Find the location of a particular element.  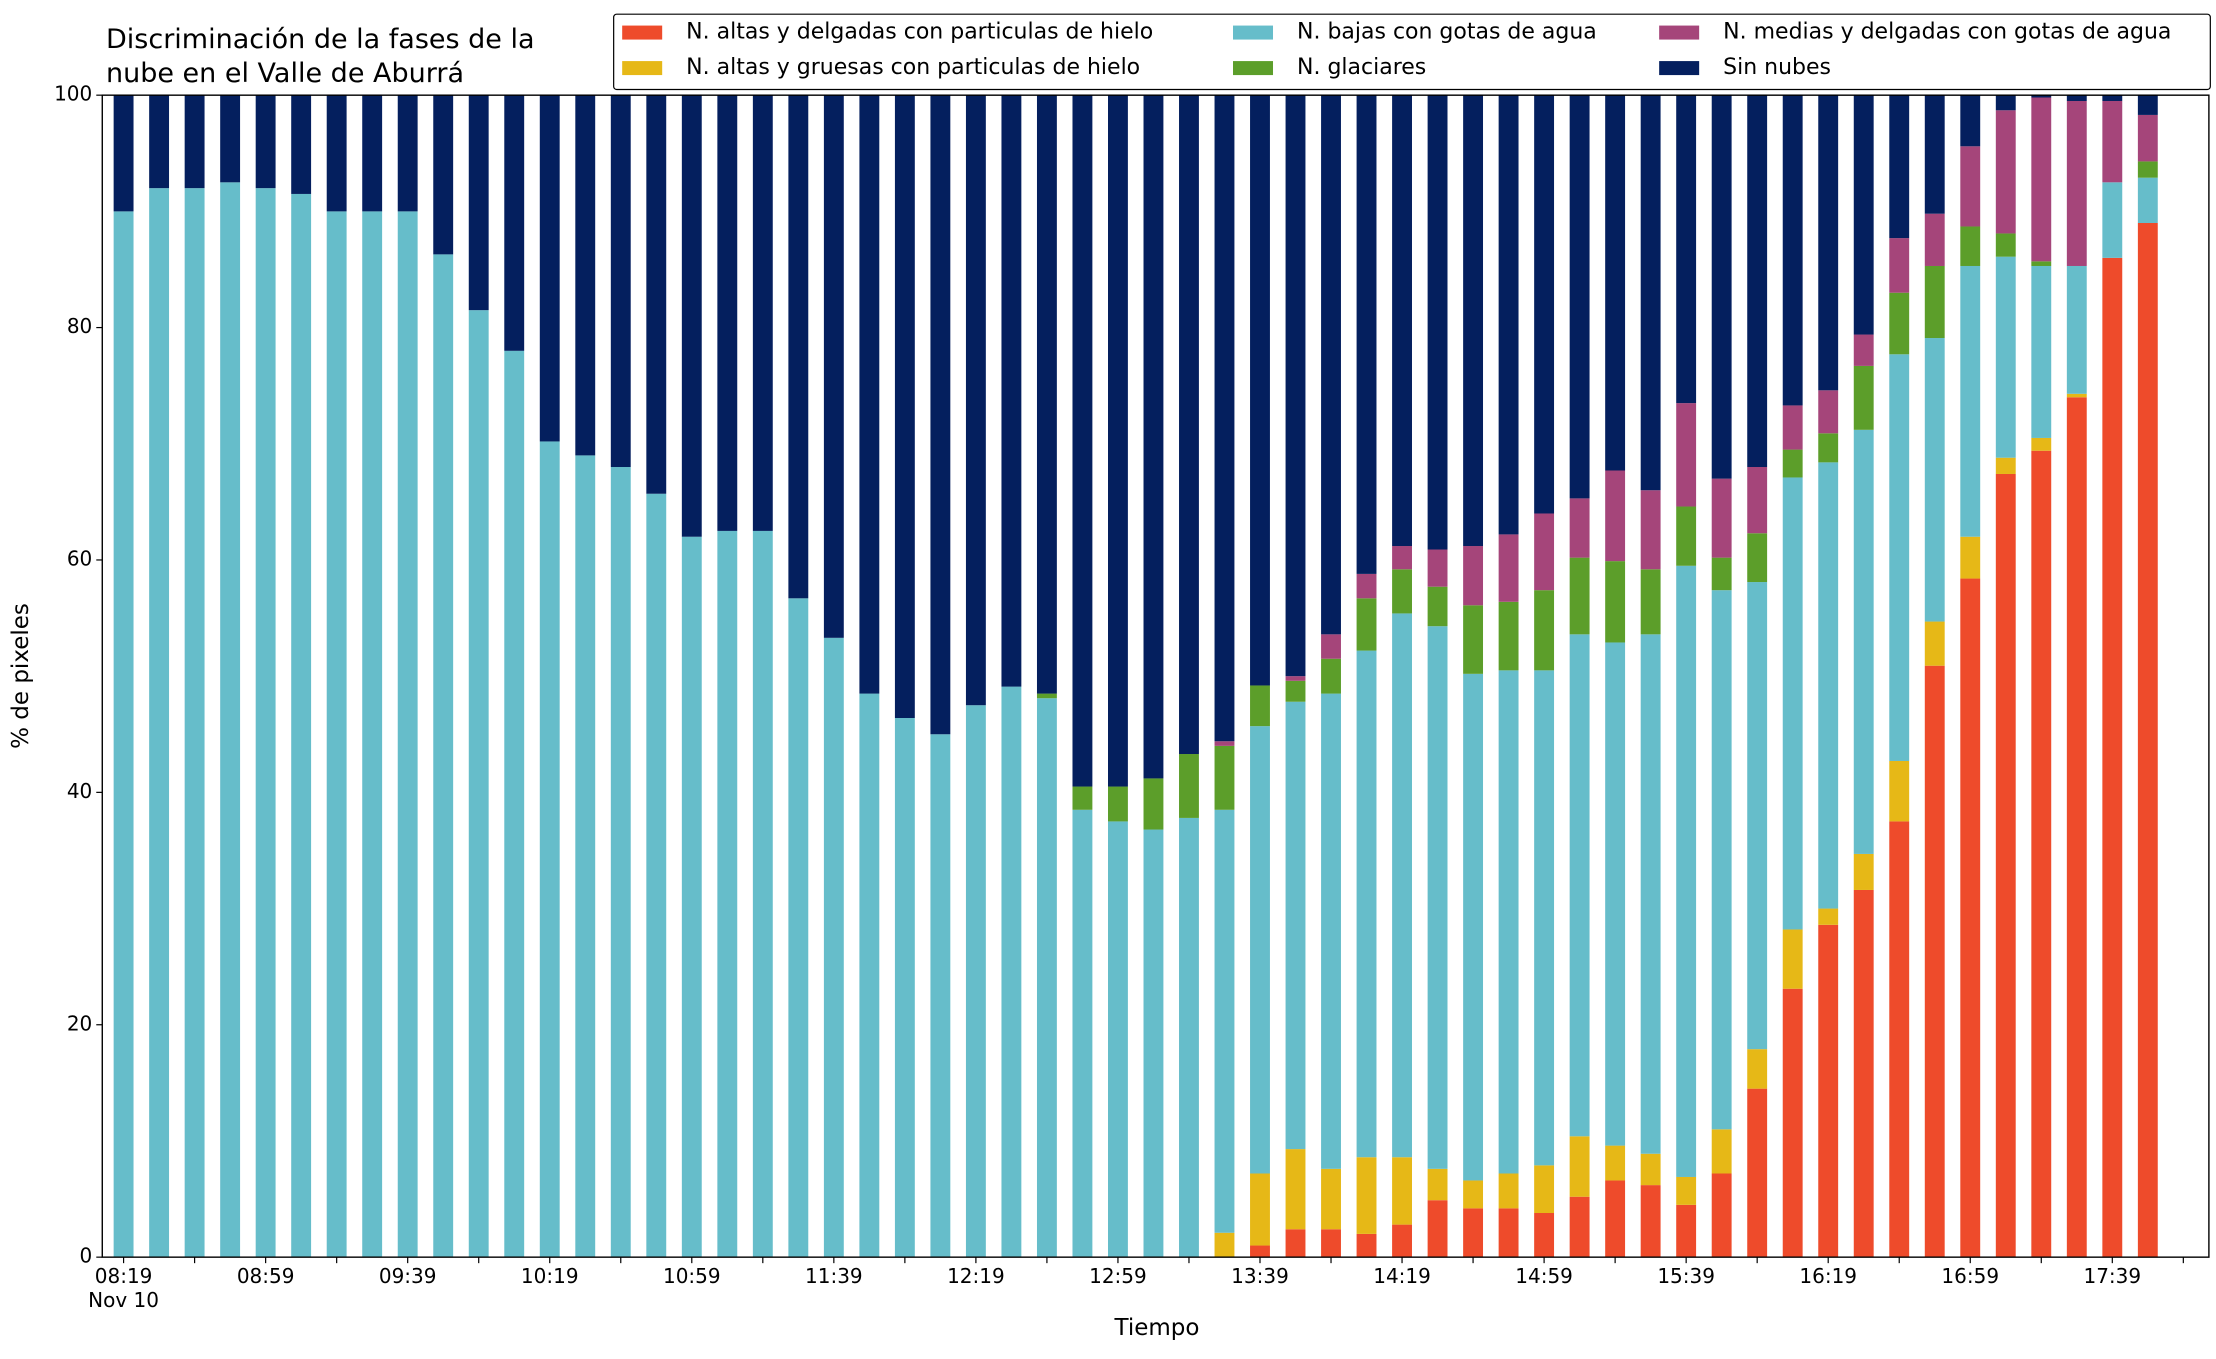

legend-label: N. bajas con gotas de agua is located at coordinates (1447, 32).